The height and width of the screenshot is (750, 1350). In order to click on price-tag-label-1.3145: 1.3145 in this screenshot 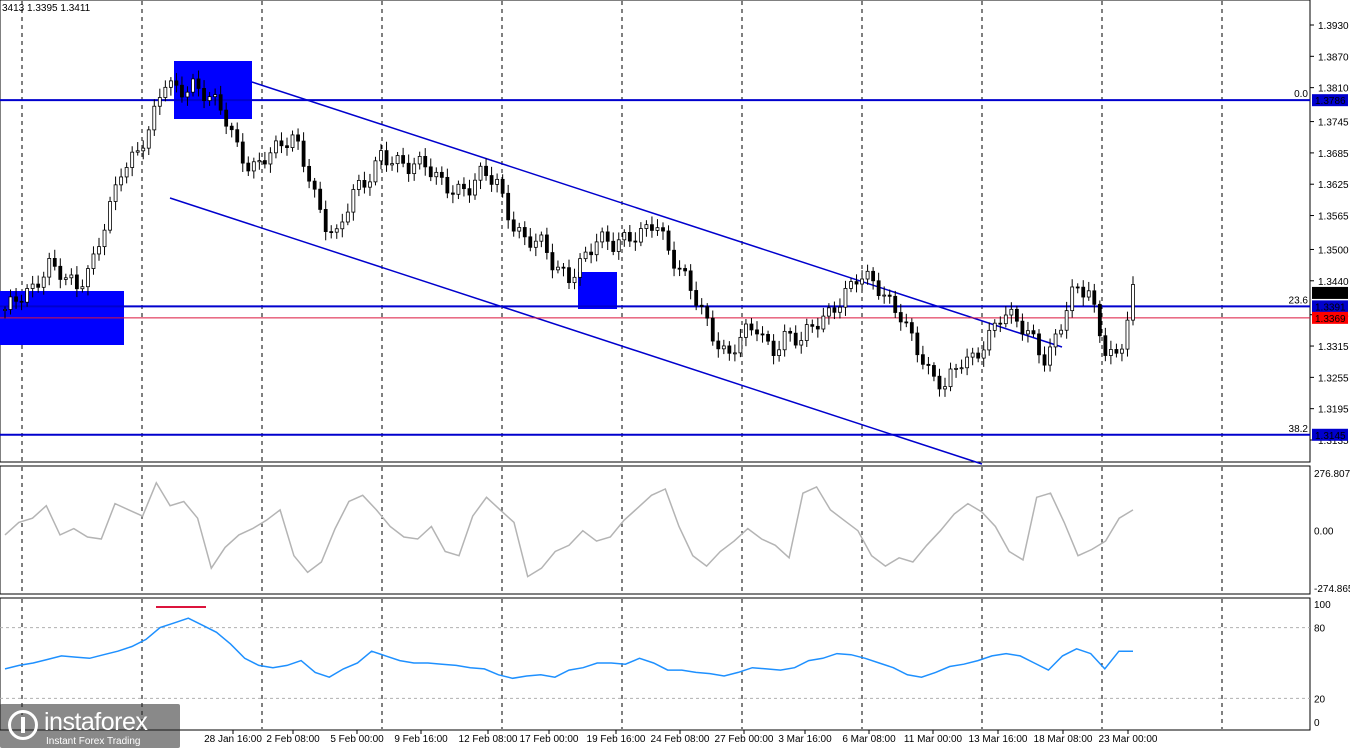, I will do `click(1330, 436)`.